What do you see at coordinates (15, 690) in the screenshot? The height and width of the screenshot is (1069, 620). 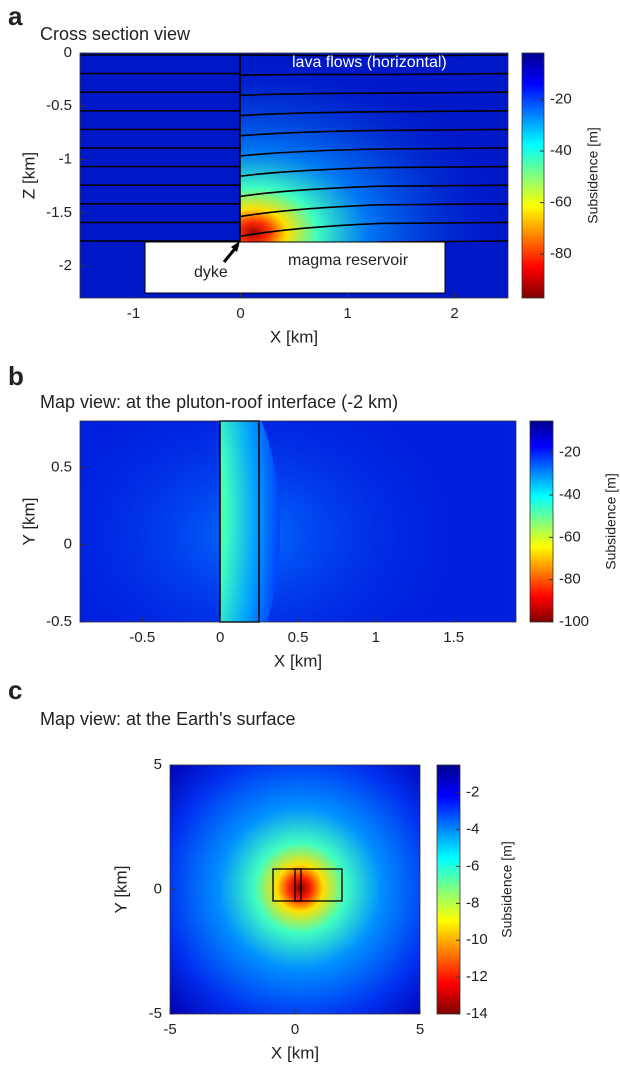 I see `panel-label: c` at bounding box center [15, 690].